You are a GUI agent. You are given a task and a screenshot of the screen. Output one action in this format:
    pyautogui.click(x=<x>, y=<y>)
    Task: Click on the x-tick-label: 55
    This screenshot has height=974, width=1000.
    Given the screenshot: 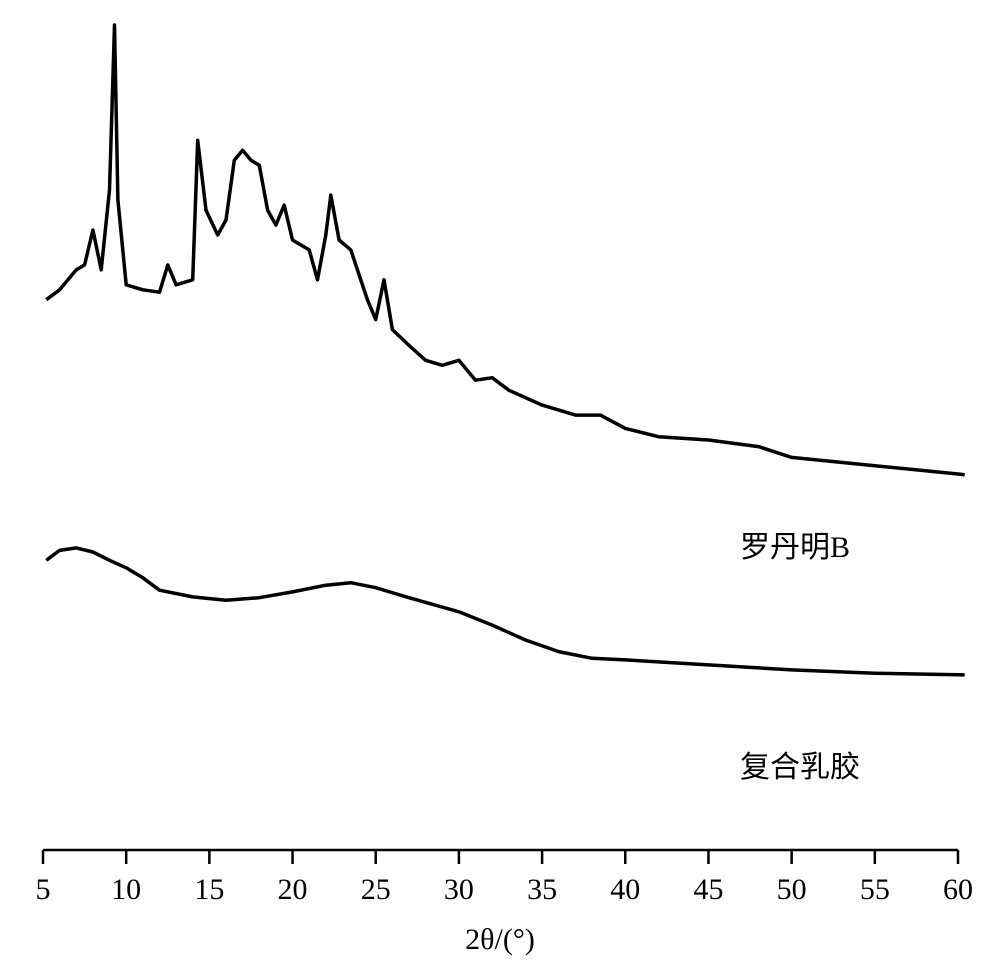 What is the action you would take?
    pyautogui.click(x=875, y=889)
    